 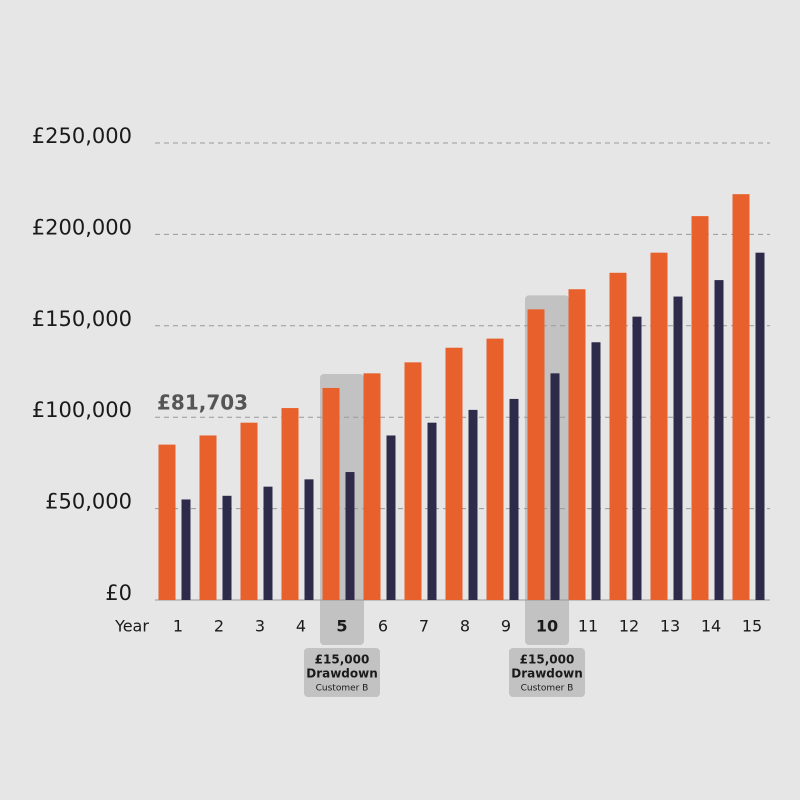 What do you see at coordinates (506, 626) in the screenshot?
I see `x-tick-label: 9` at bounding box center [506, 626].